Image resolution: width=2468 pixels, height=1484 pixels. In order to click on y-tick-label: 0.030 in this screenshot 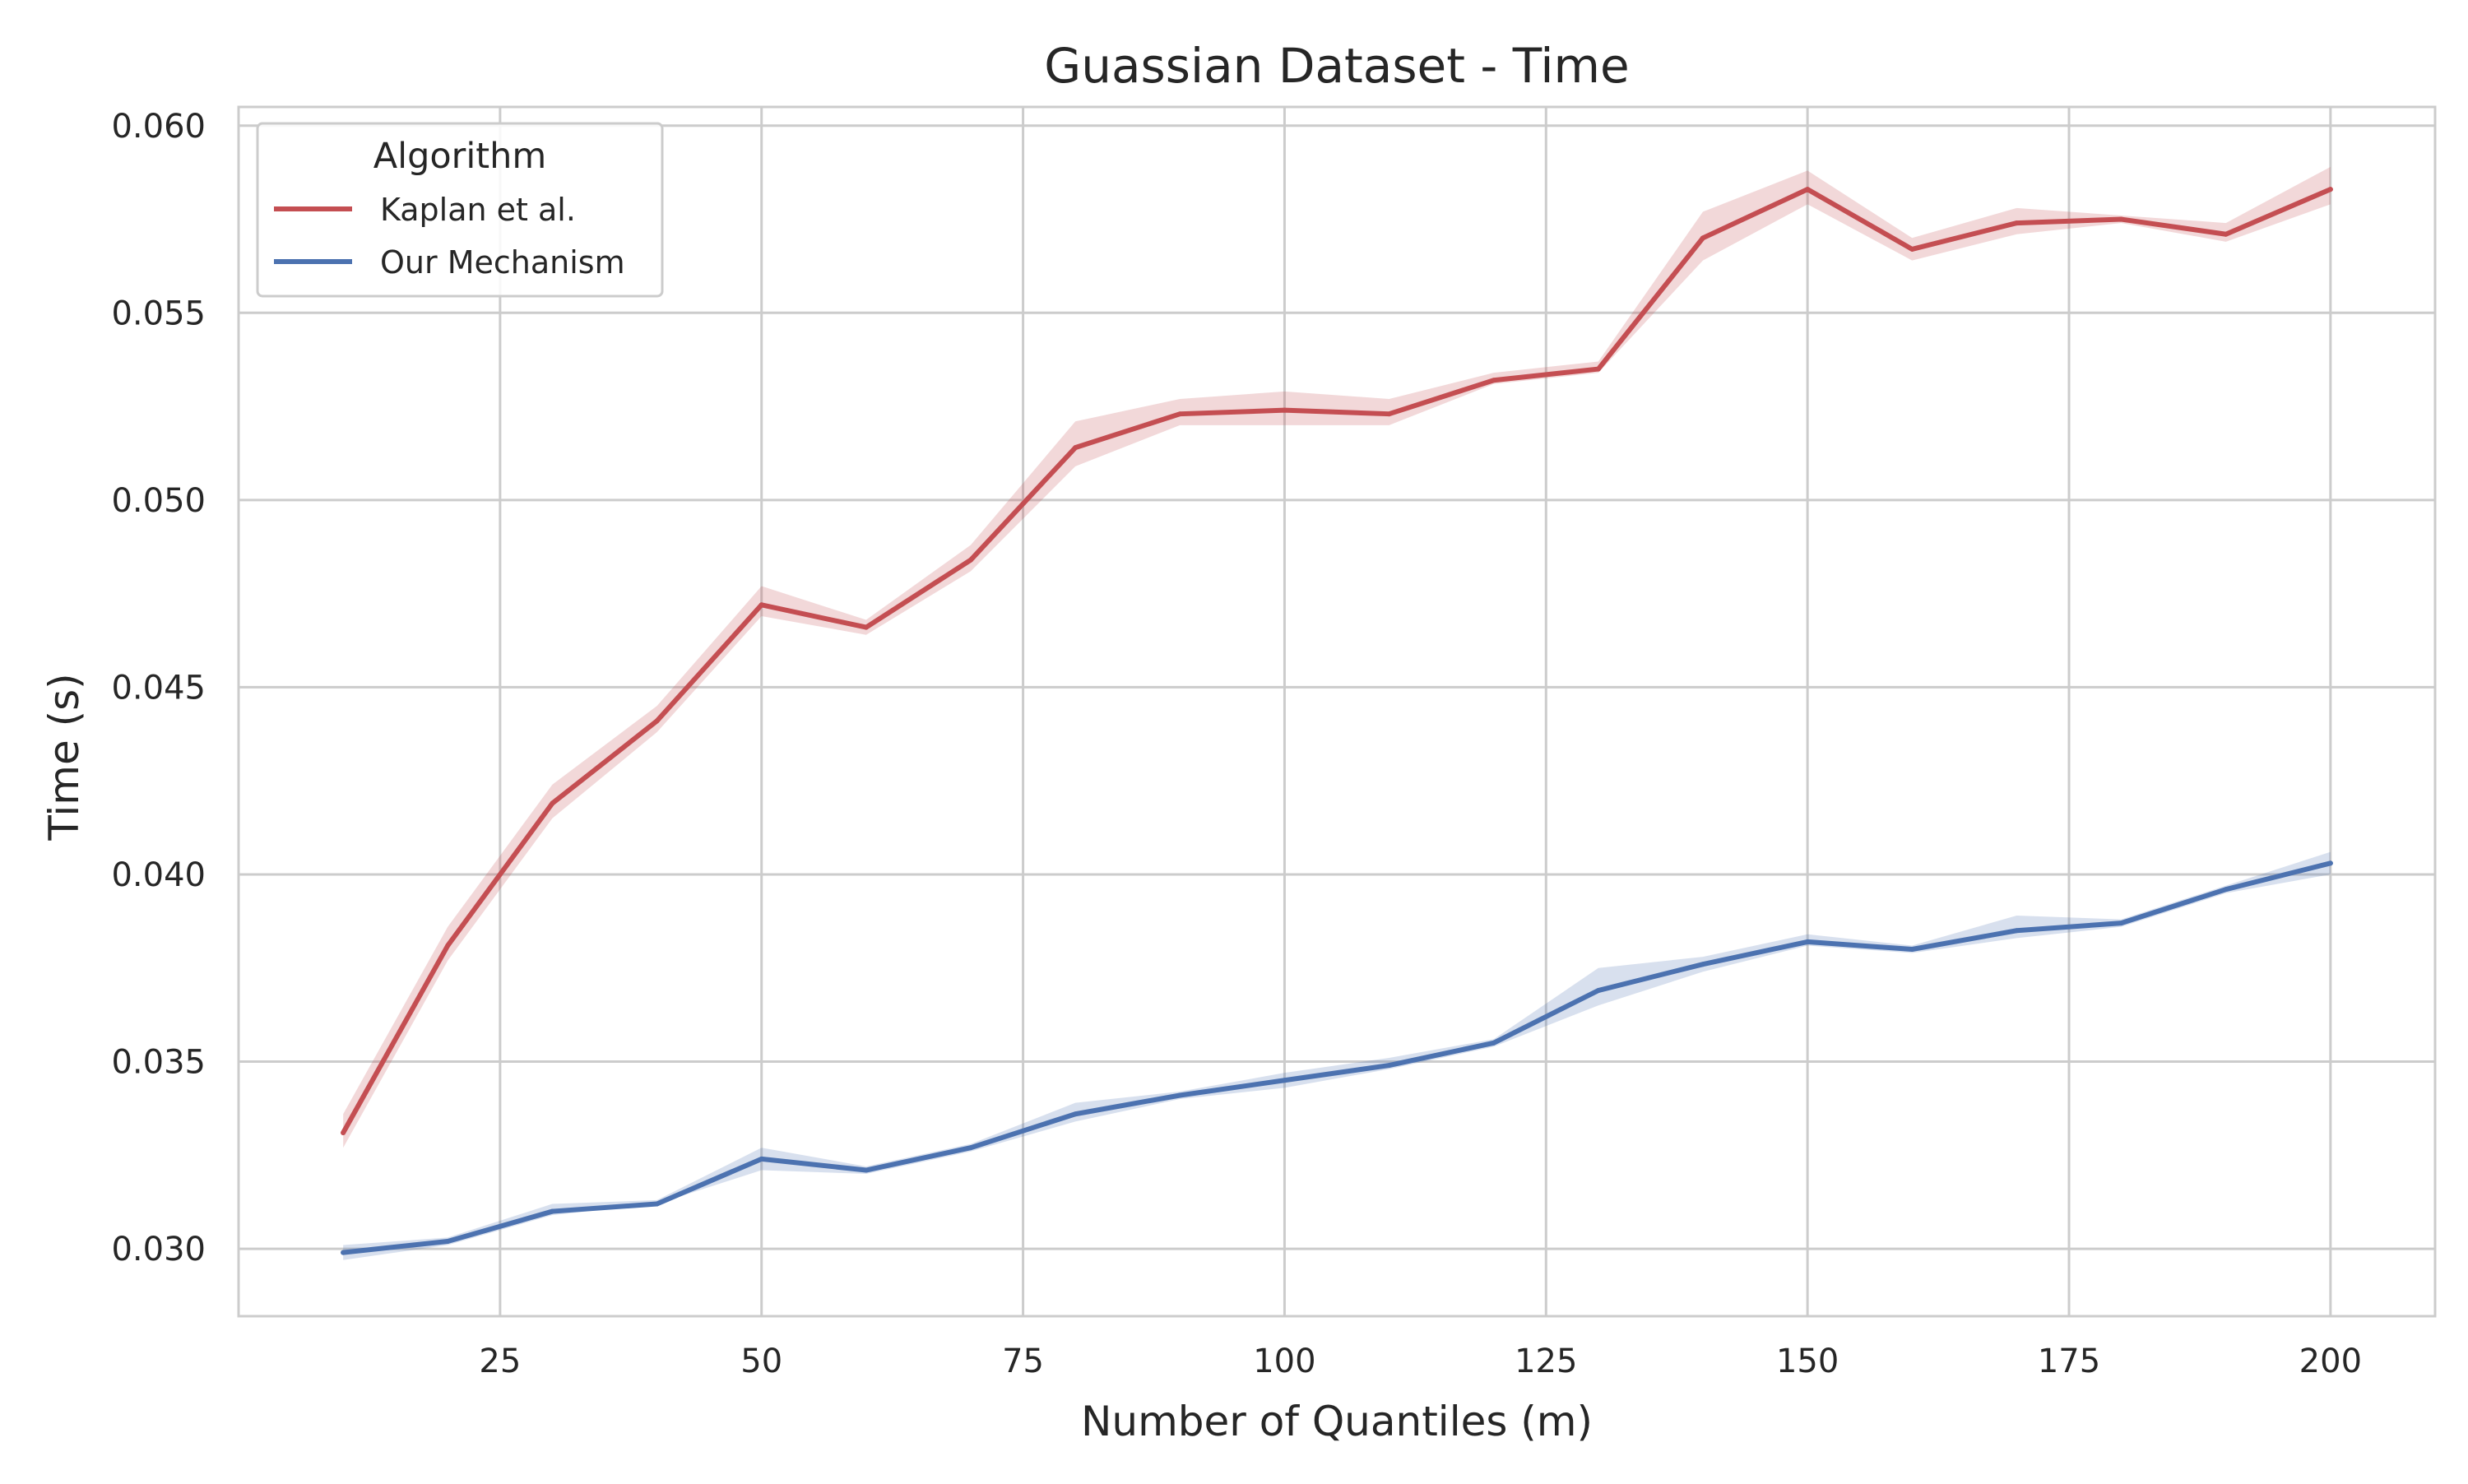, I will do `click(158, 1249)`.